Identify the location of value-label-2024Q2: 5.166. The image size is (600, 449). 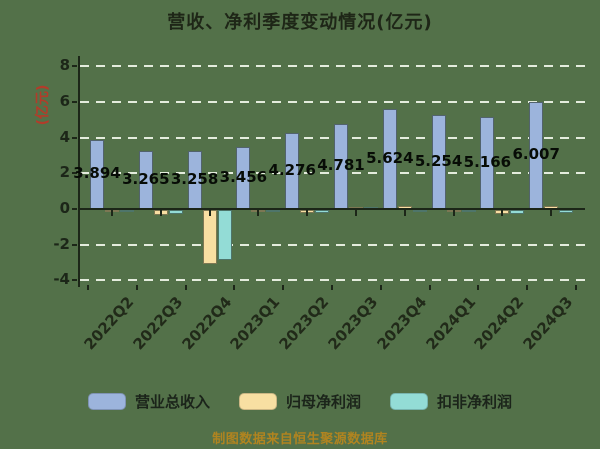
(487, 161).